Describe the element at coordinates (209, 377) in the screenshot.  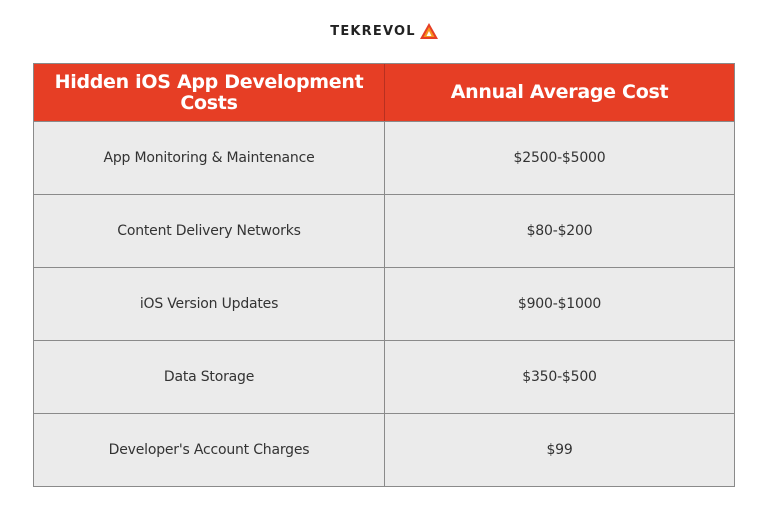
I see `cost-item-cell: Data Storage` at that location.